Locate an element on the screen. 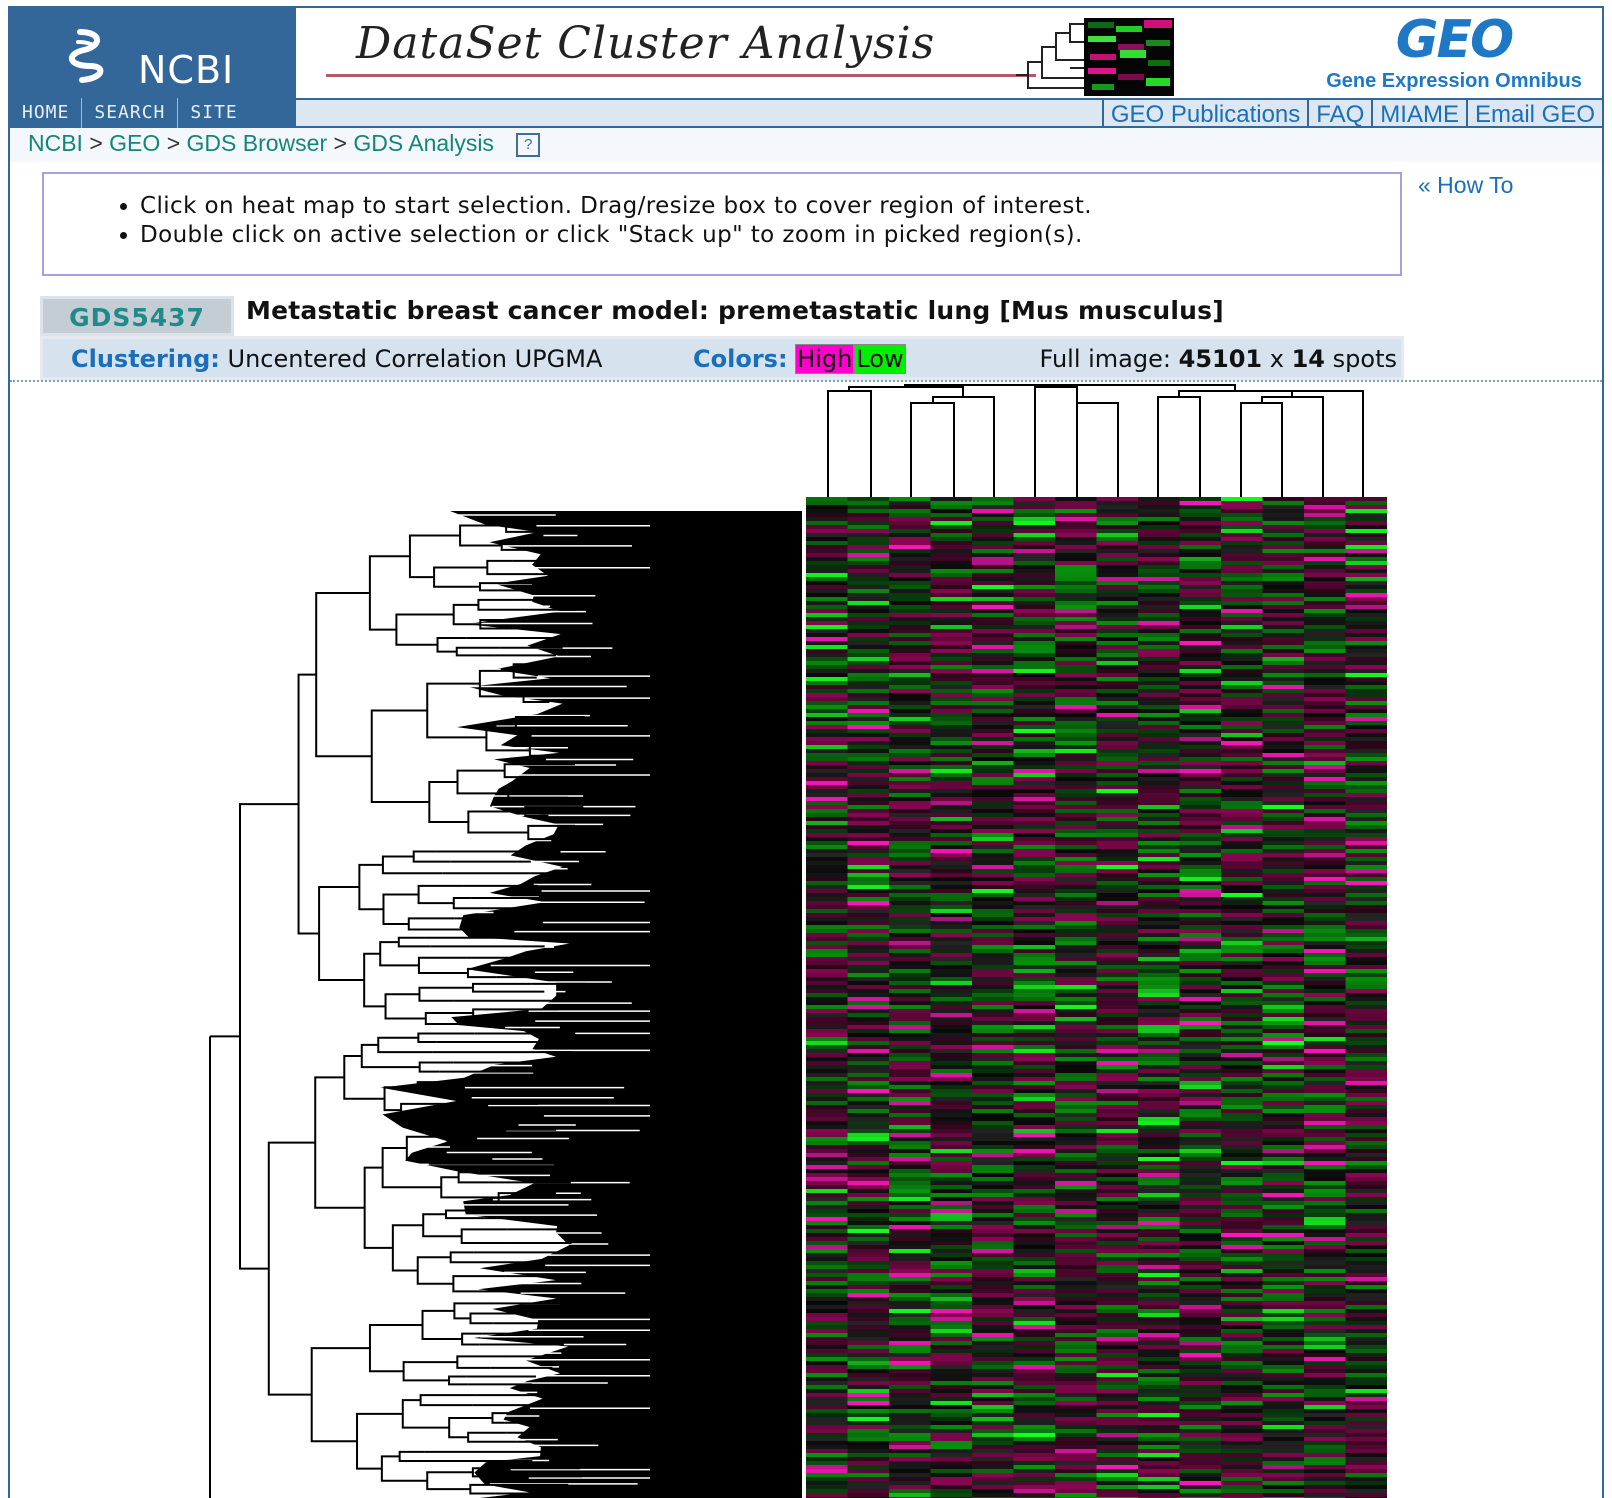 Image resolution: width=1612 pixels, height=1498 pixels. link-geo-publications: GEO Publications is located at coordinates (1204, 114).